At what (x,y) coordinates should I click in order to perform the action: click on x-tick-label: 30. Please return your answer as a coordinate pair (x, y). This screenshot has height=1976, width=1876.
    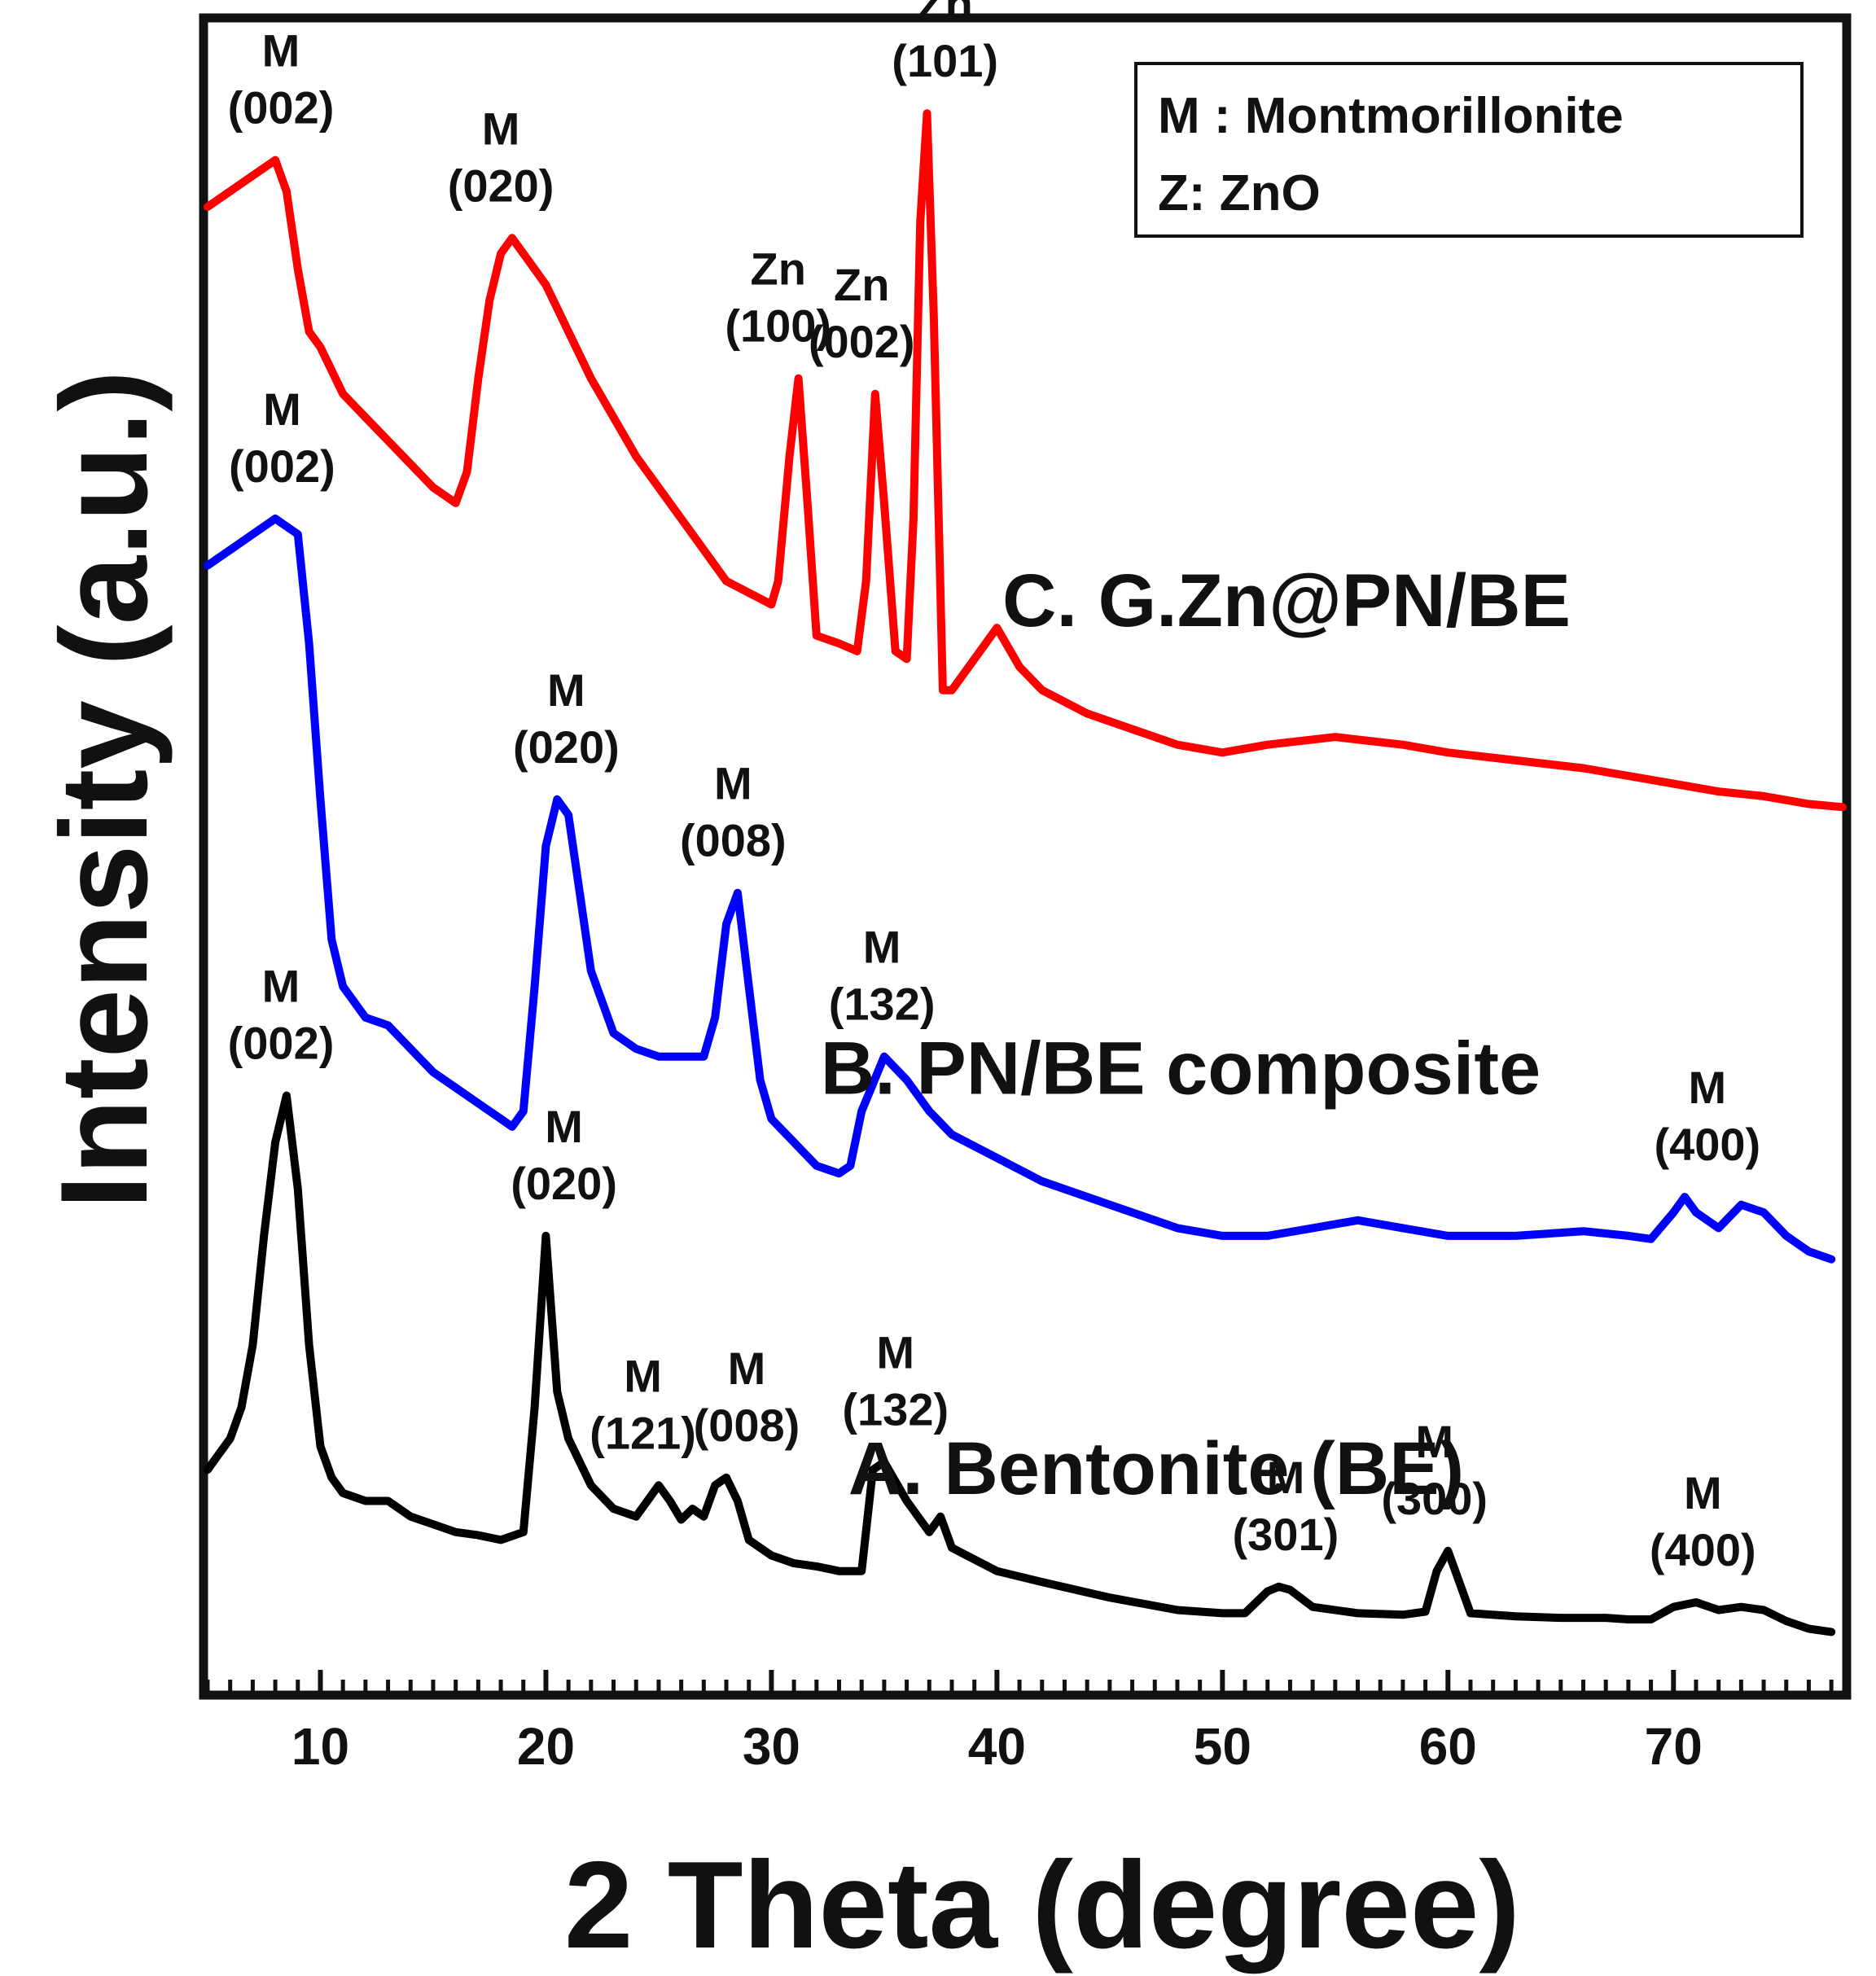
    Looking at the image, I should click on (772, 1746).